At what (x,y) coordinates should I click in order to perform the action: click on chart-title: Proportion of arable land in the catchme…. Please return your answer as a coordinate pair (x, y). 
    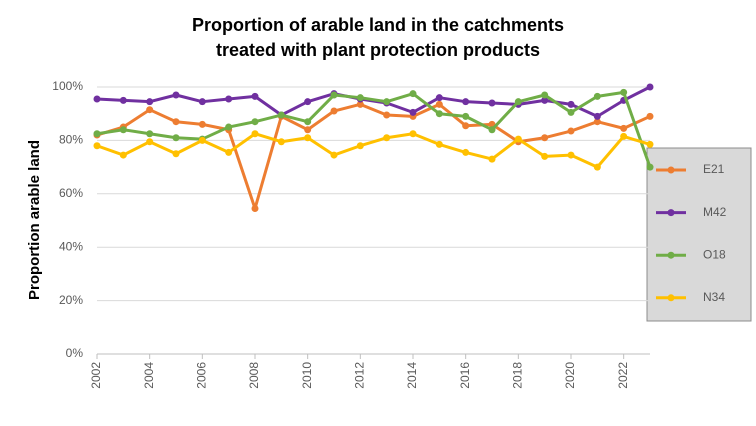
    Looking at the image, I should click on (378, 25).